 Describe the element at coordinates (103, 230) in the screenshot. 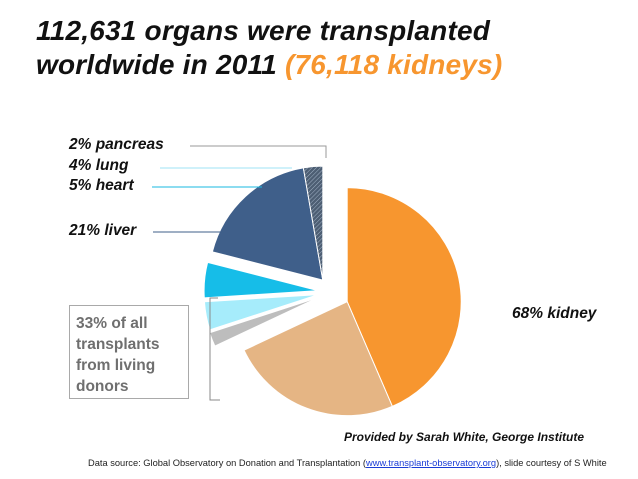

I see `label-liver: 21% liver` at that location.